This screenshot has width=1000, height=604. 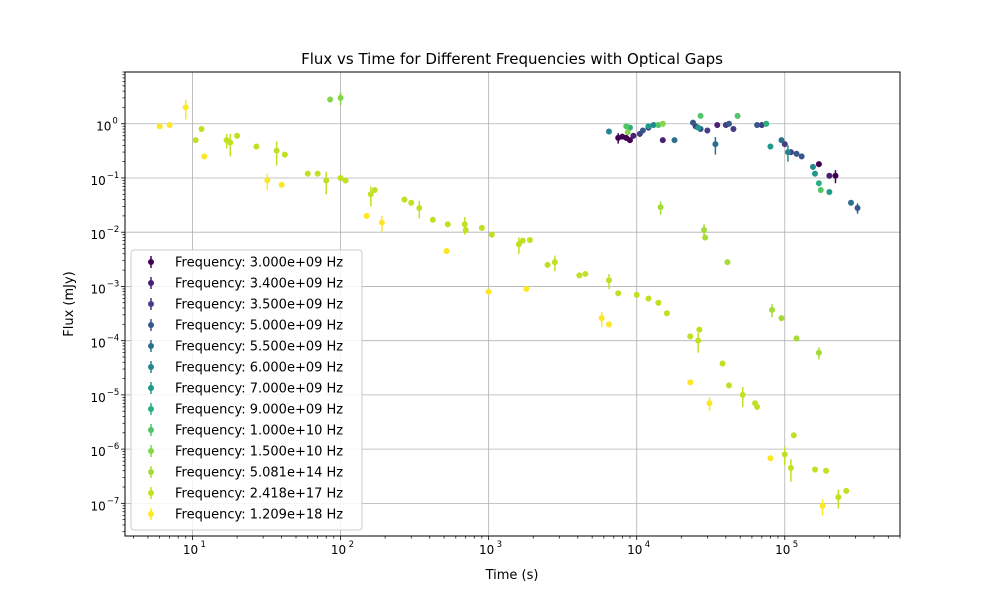 What do you see at coordinates (512, 575) in the screenshot?
I see `x-axis-label: Time (s)` at bounding box center [512, 575].